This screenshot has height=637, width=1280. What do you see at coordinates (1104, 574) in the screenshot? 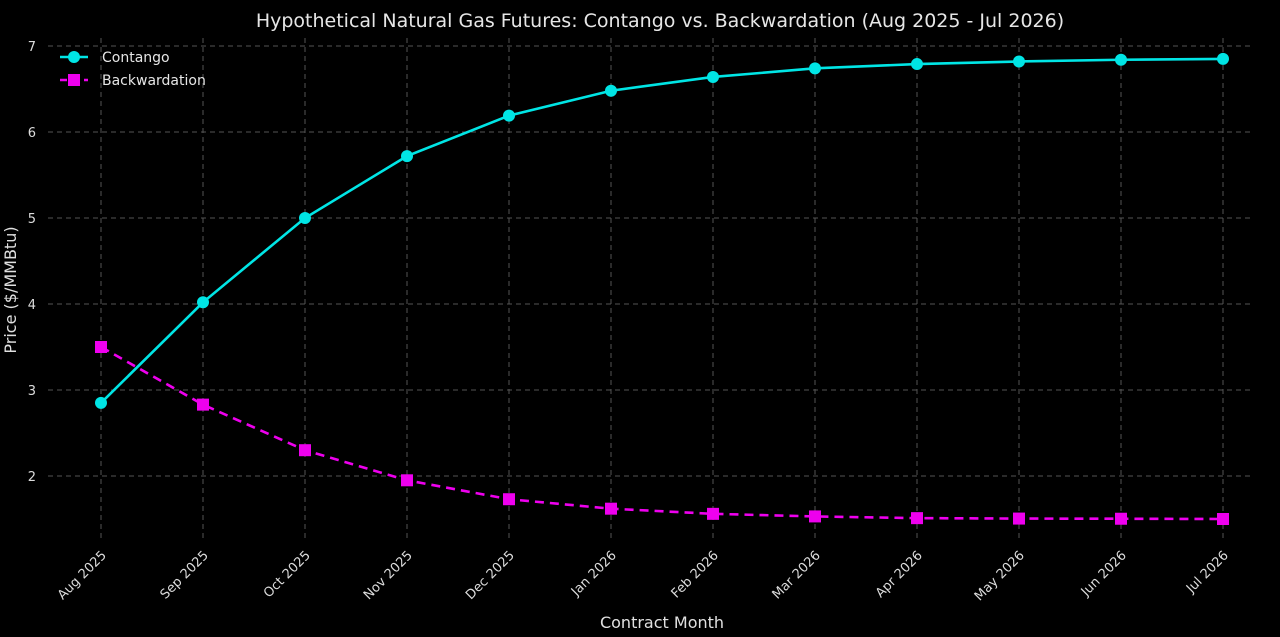
I see `x-tick-label: Jun 2026` at bounding box center [1104, 574].